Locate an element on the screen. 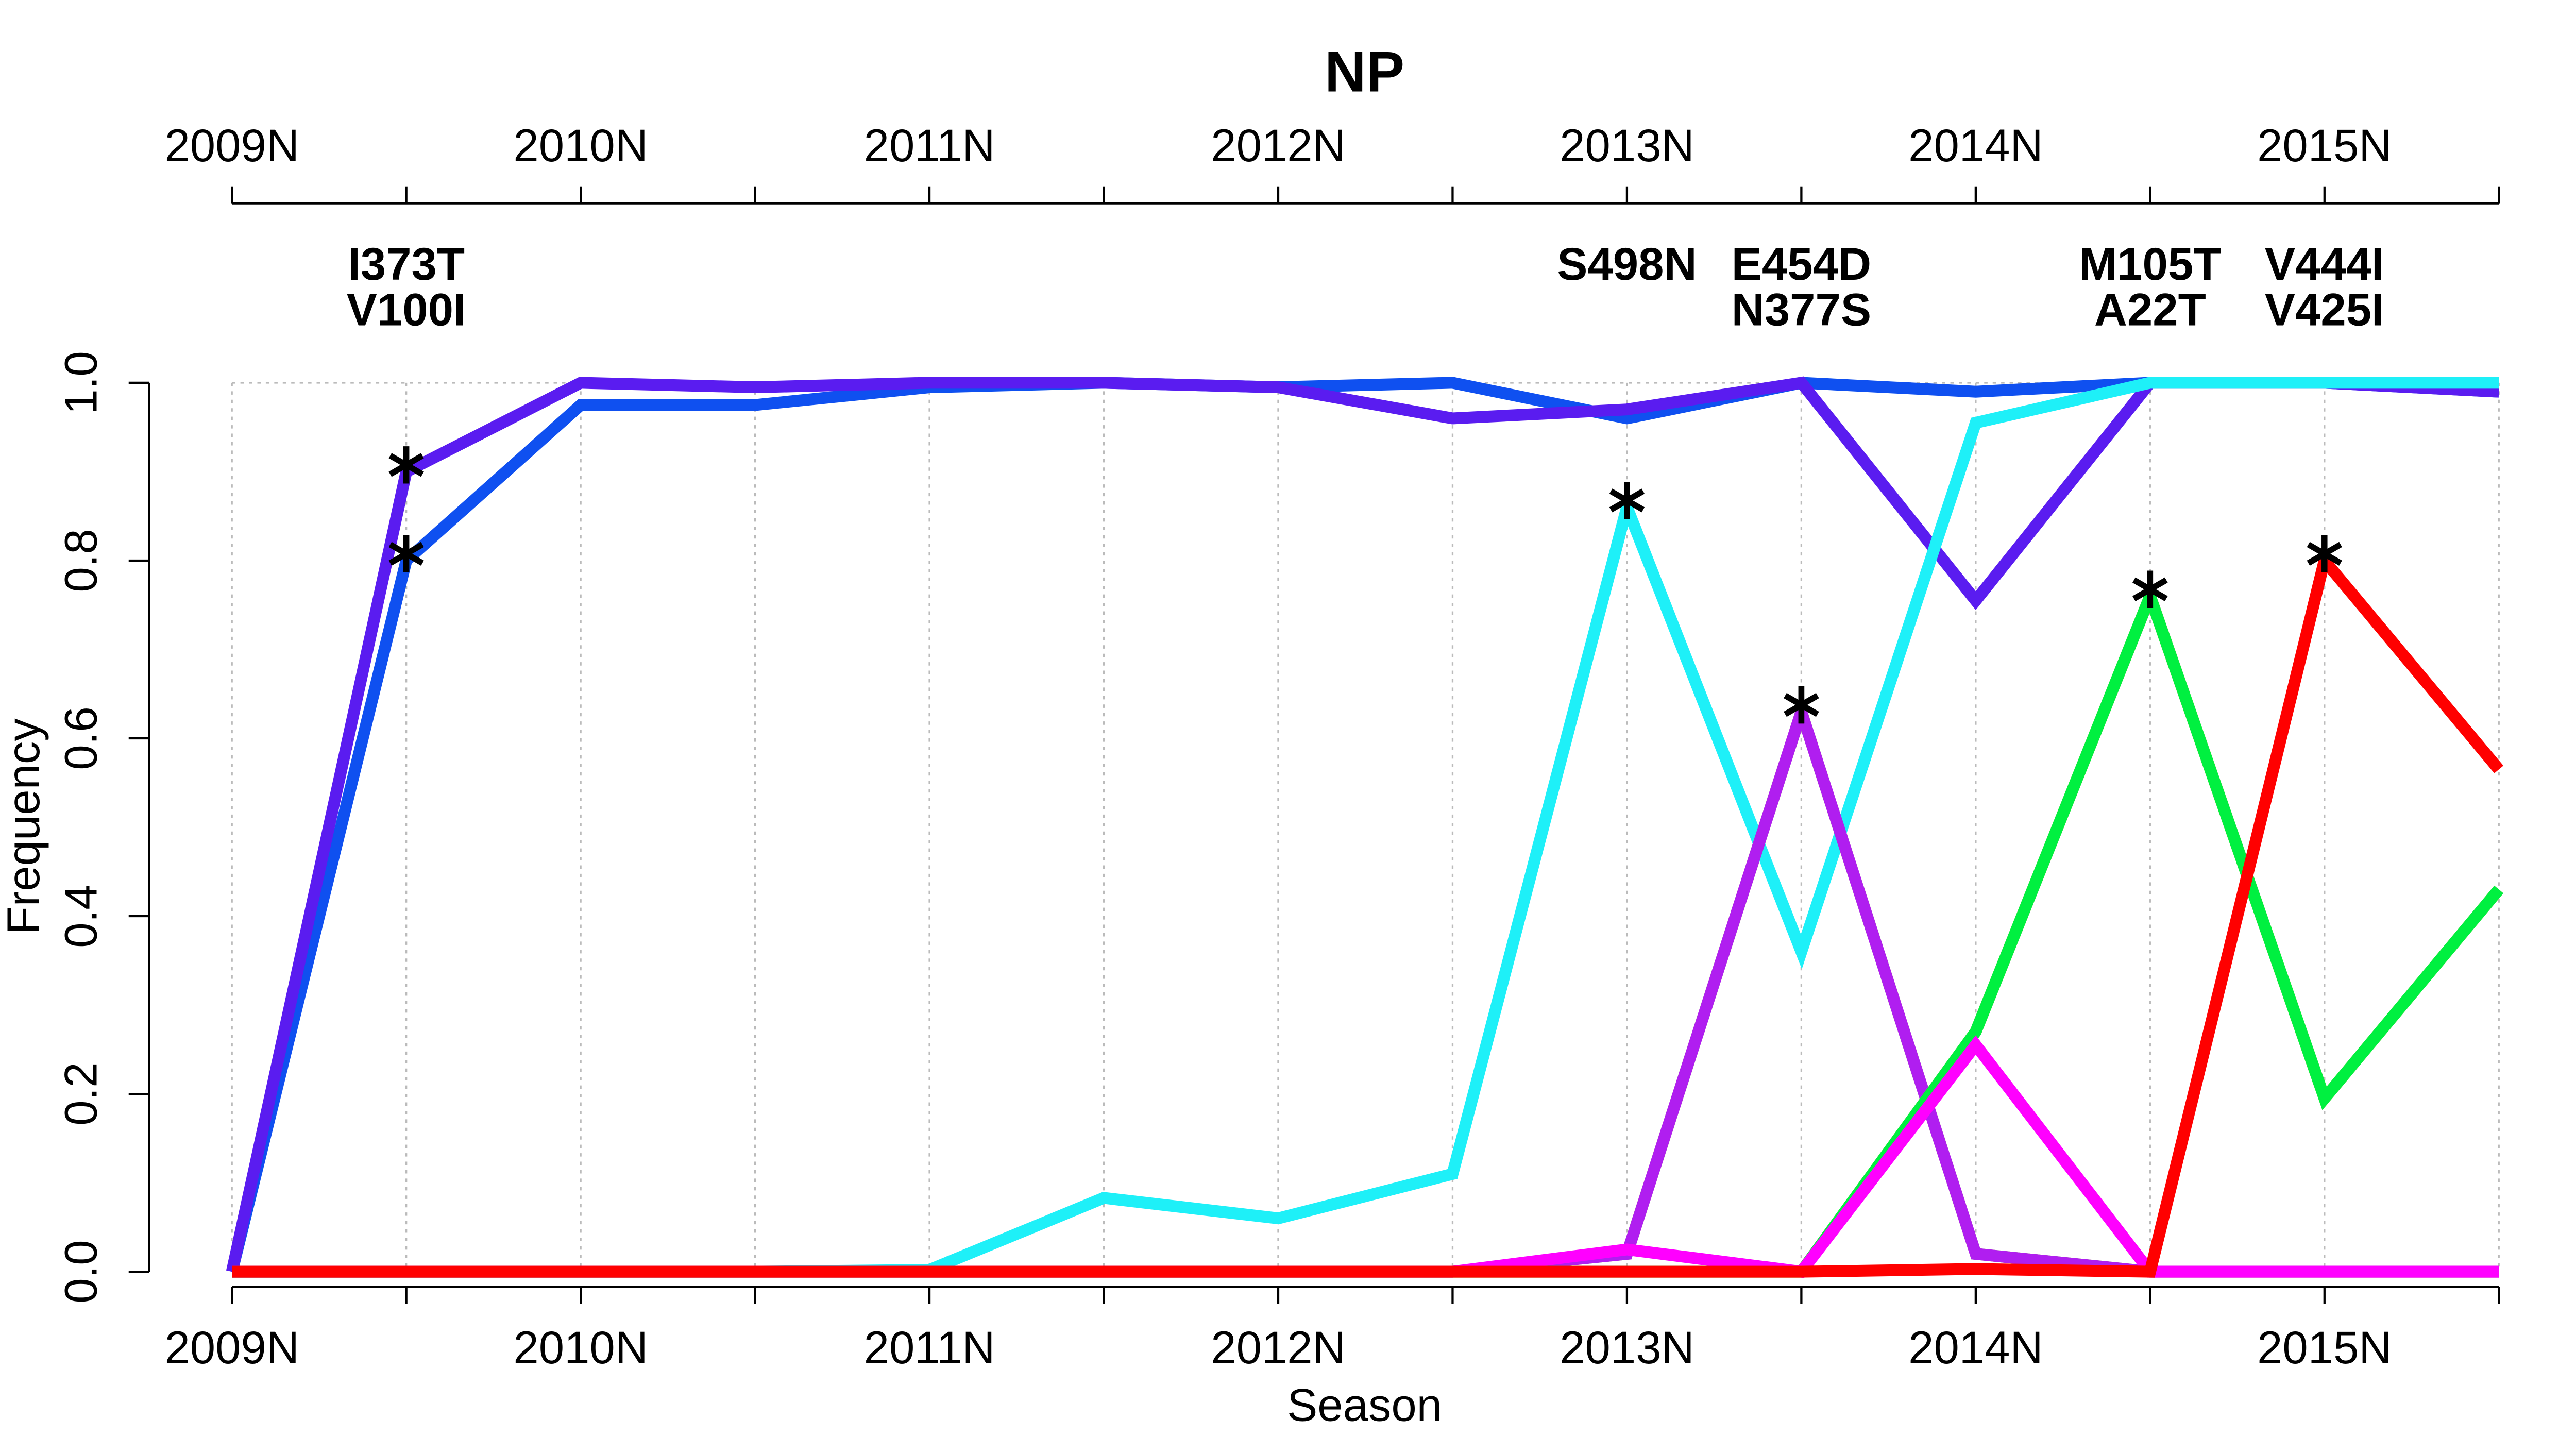 This screenshot has height=1453, width=2576. series-label: S498N is located at coordinates (1627, 264).